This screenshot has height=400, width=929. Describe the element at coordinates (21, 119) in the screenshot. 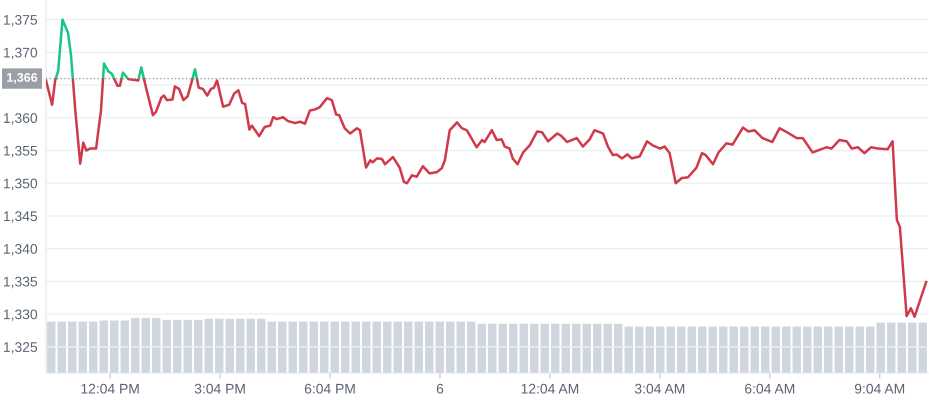

I see `y-tick-label: 1,360` at that location.